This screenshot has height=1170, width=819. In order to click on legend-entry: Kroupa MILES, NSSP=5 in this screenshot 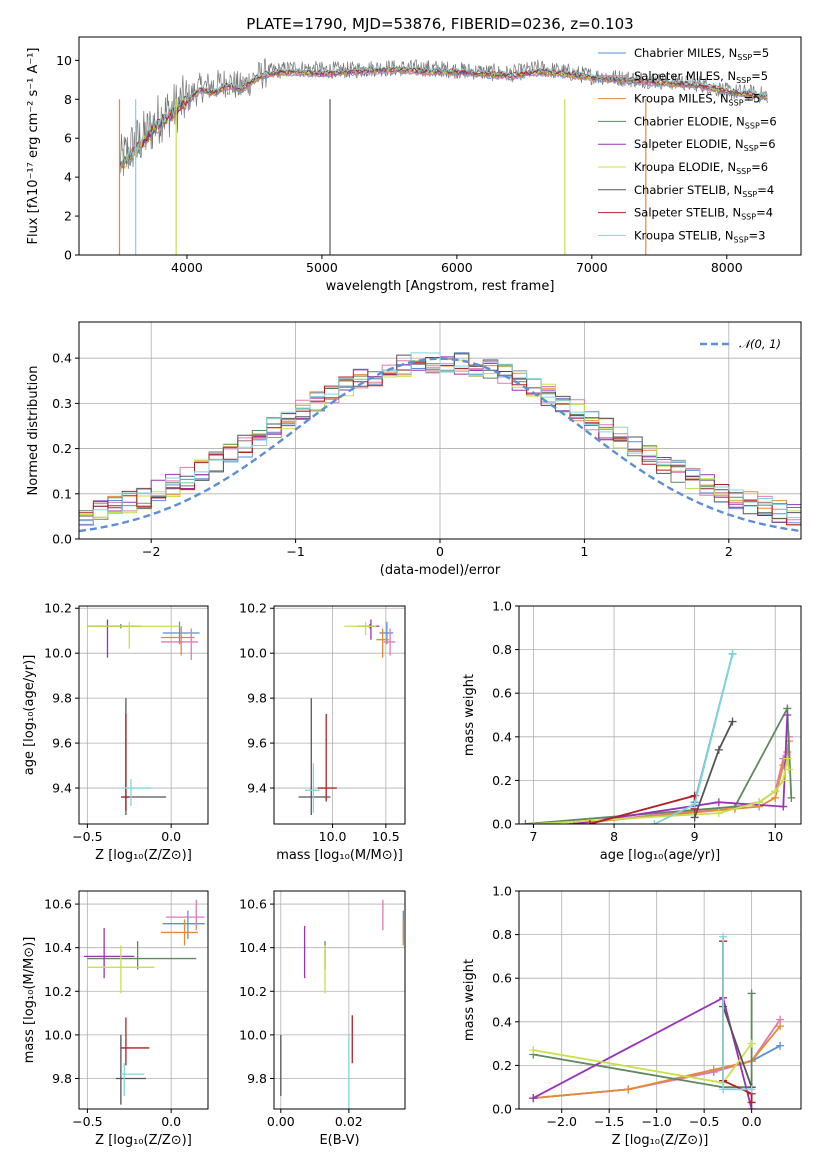, I will do `click(697, 100)`.